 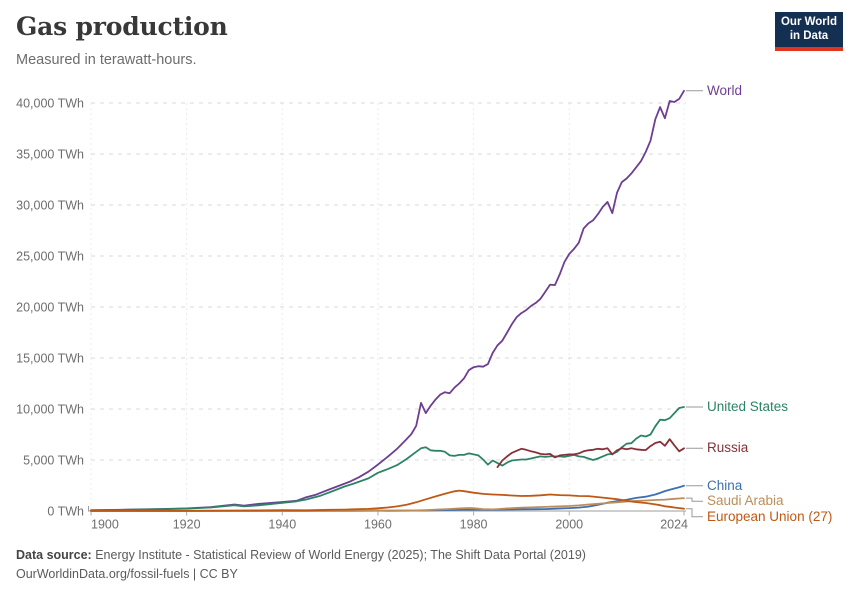 What do you see at coordinates (54, 555) in the screenshot?
I see `data-source-label: Data source:` at bounding box center [54, 555].